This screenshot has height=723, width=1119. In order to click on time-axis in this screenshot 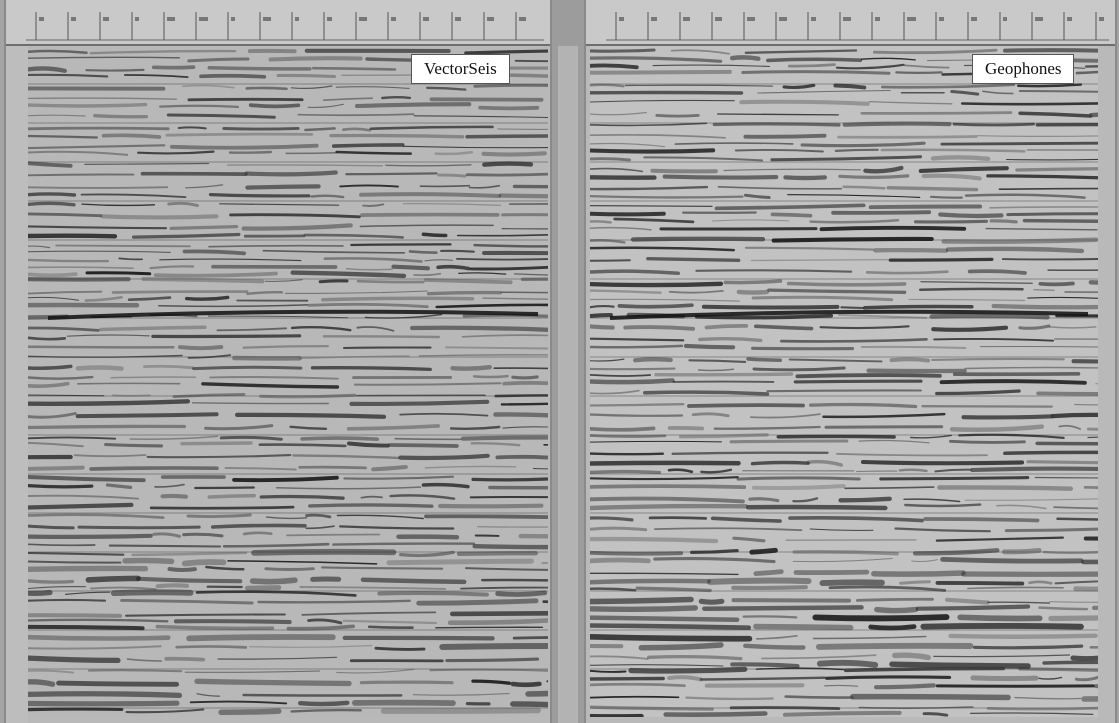, I will do `click(17, 384)`.